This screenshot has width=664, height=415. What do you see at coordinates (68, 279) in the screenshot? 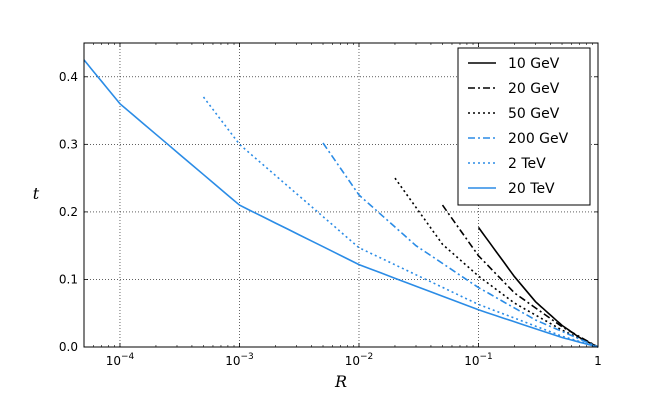
I see `y-tick-label: 0.1` at bounding box center [68, 279].